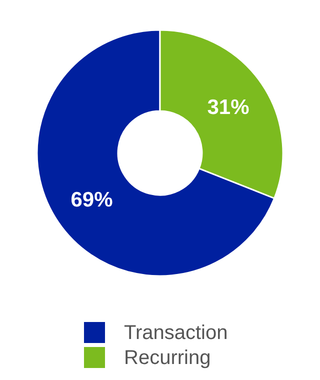 The height and width of the screenshot is (380, 320). What do you see at coordinates (92, 200) in the screenshot?
I see `data-label: 69%` at bounding box center [92, 200].